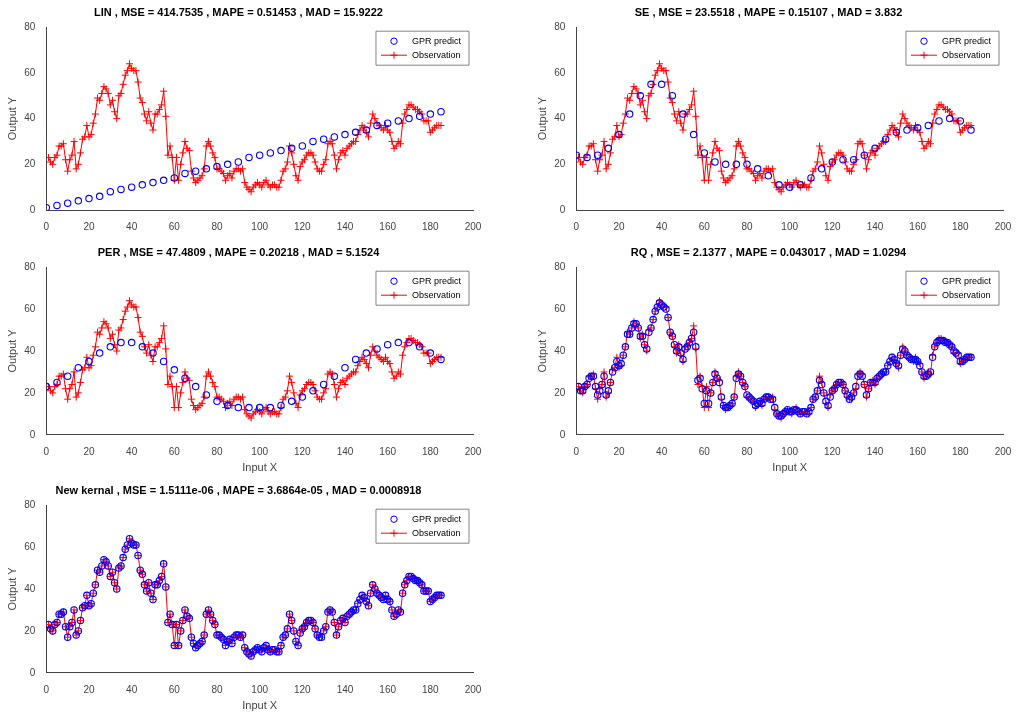 Image resolution: width=1027 pixels, height=714 pixels. What do you see at coordinates (30, 350) in the screenshot?
I see `y-tick-label: 40` at bounding box center [30, 350].